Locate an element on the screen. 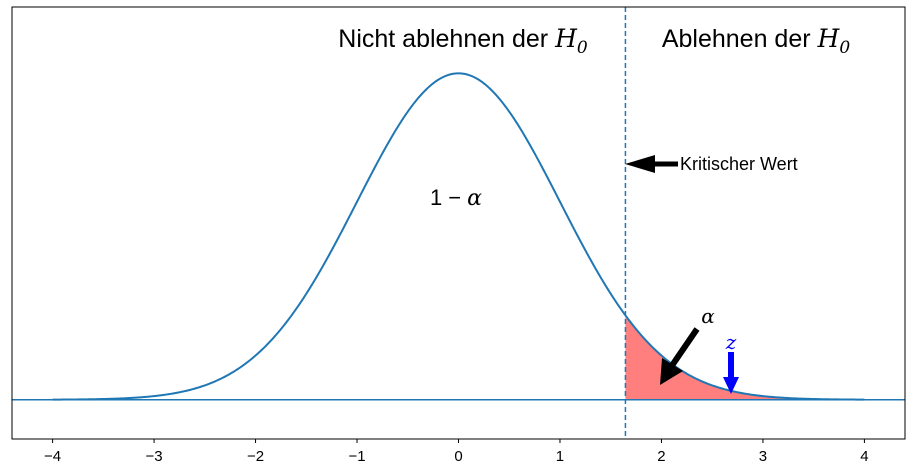 This screenshot has height=471, width=910. critical-arrow-head-icon is located at coordinates (640, 164).